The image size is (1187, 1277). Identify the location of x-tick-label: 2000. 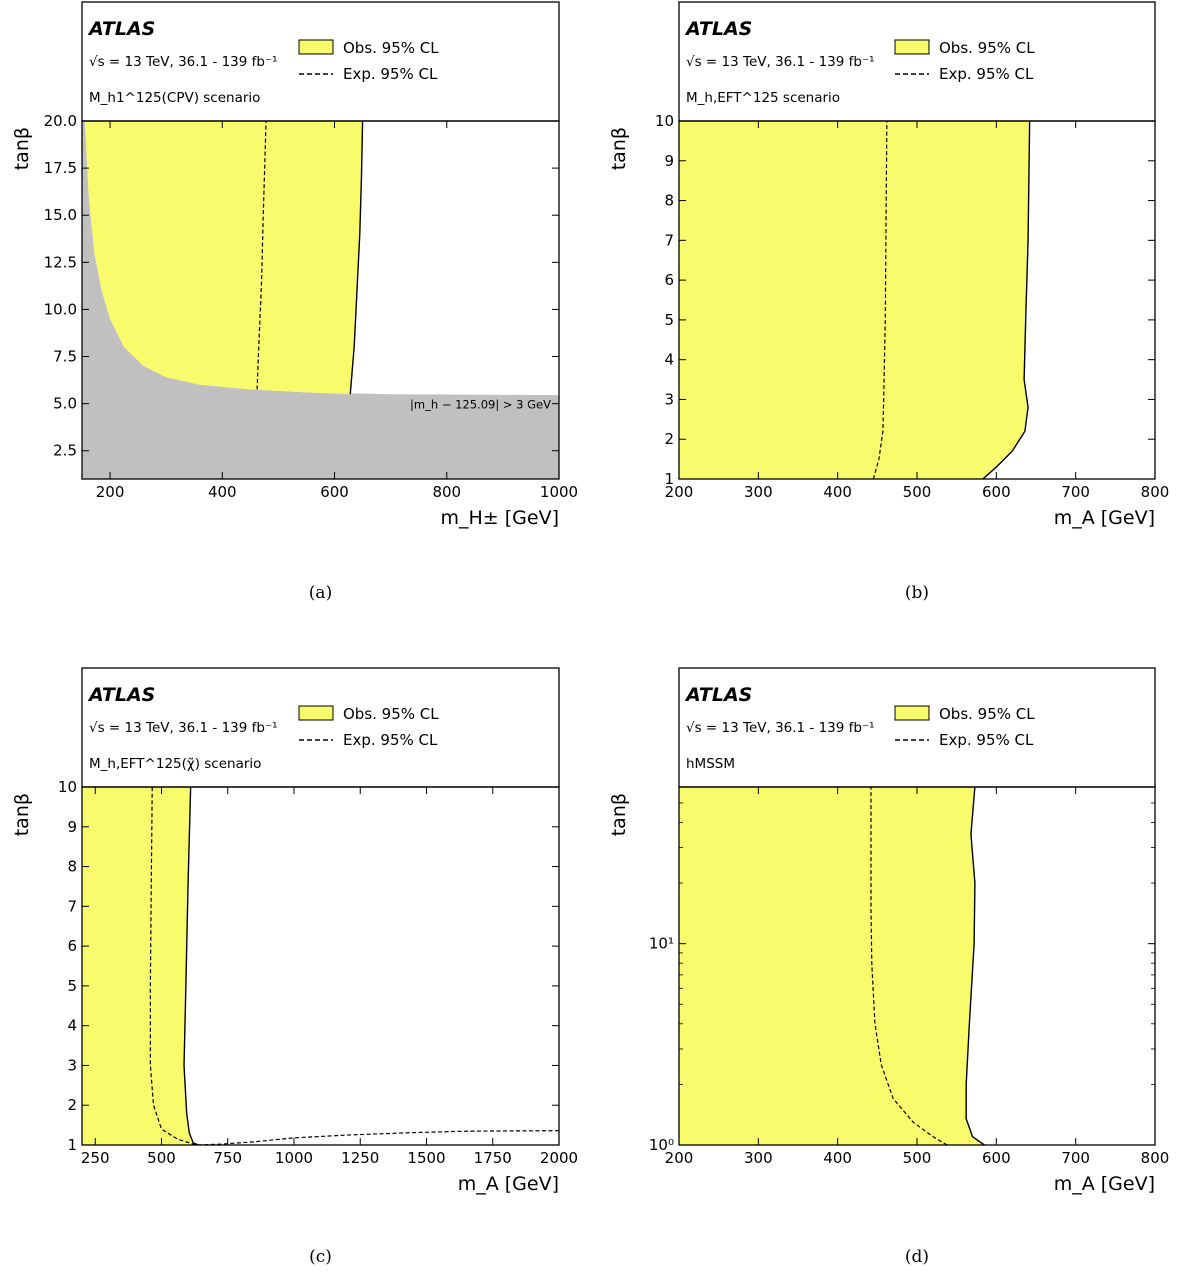
(559, 1158).